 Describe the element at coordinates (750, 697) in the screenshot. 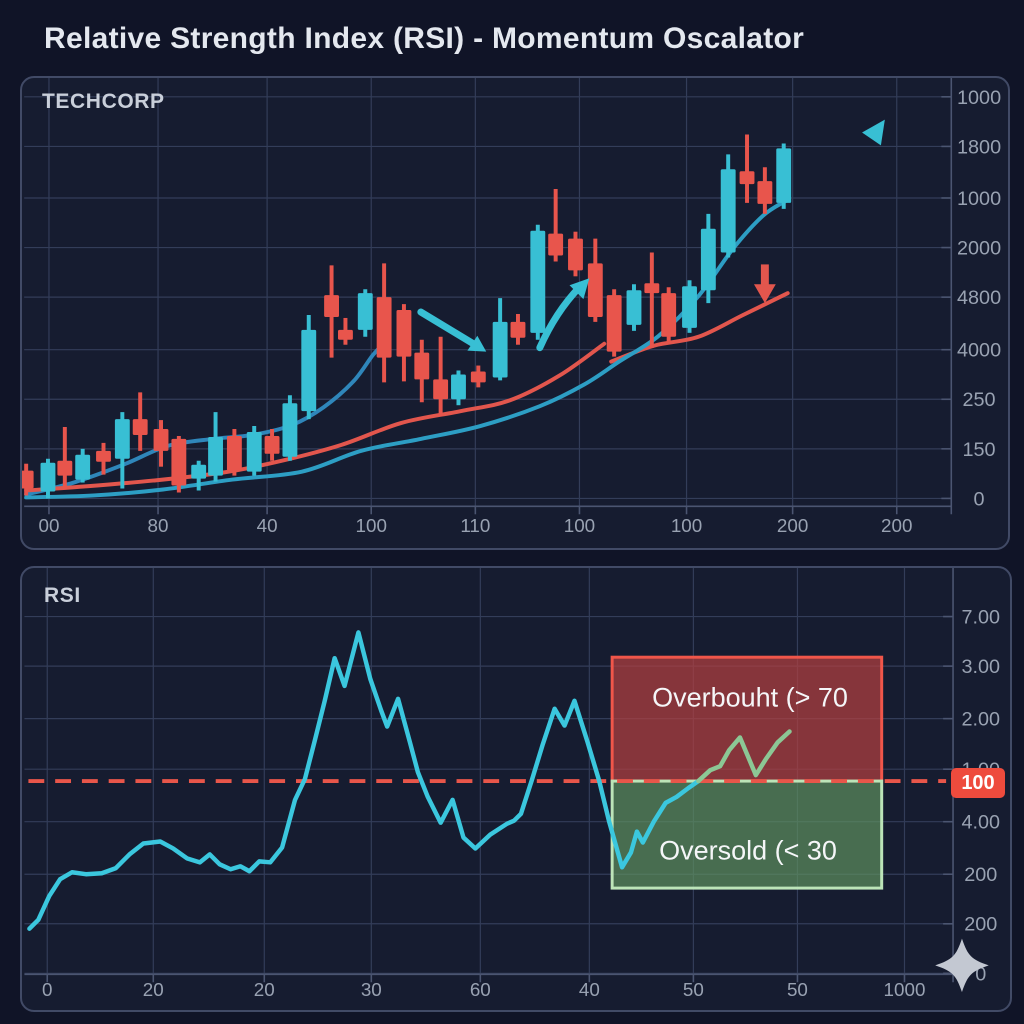

I see `overbought-zone-label: Overbouht (> 70` at that location.